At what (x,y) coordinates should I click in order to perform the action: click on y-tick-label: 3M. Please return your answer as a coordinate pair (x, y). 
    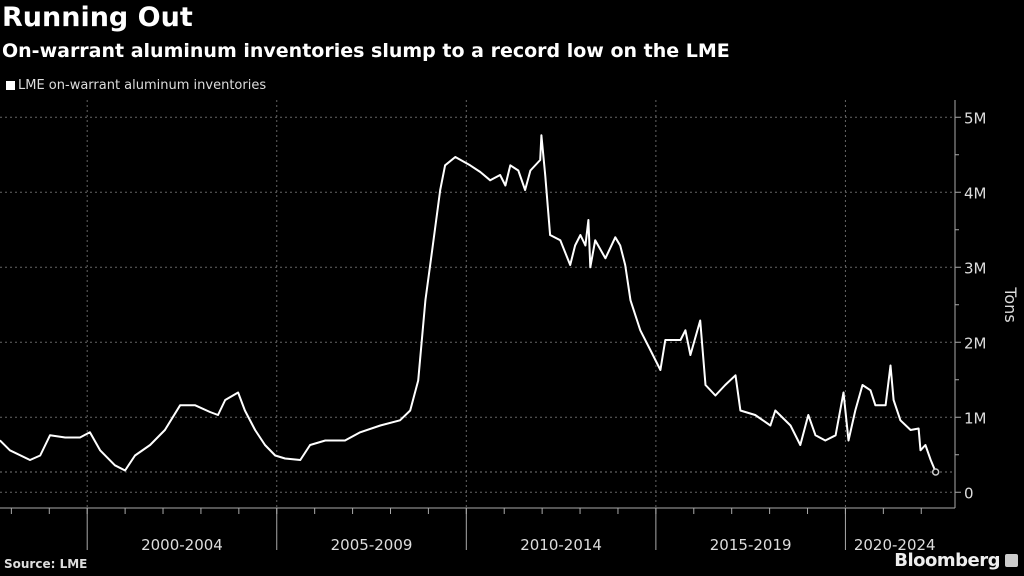
    Looking at the image, I should click on (975, 268).